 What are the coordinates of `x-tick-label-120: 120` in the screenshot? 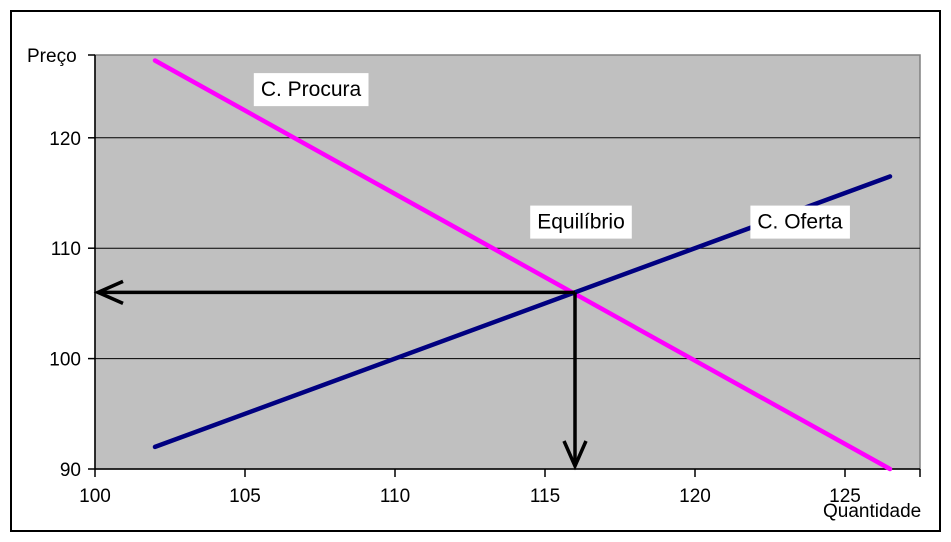 It's located at (695, 496).